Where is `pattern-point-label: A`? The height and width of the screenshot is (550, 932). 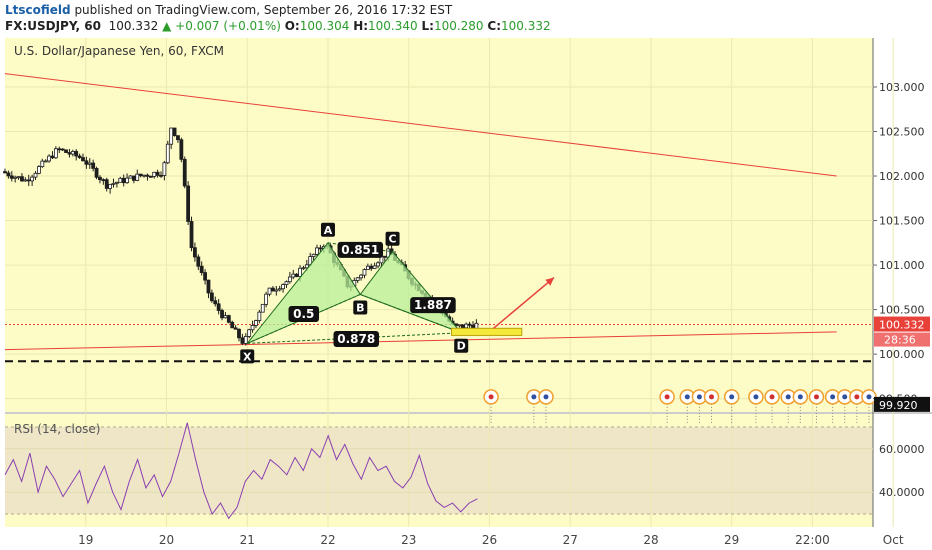
pattern-point-label: A is located at coordinates (328, 230).